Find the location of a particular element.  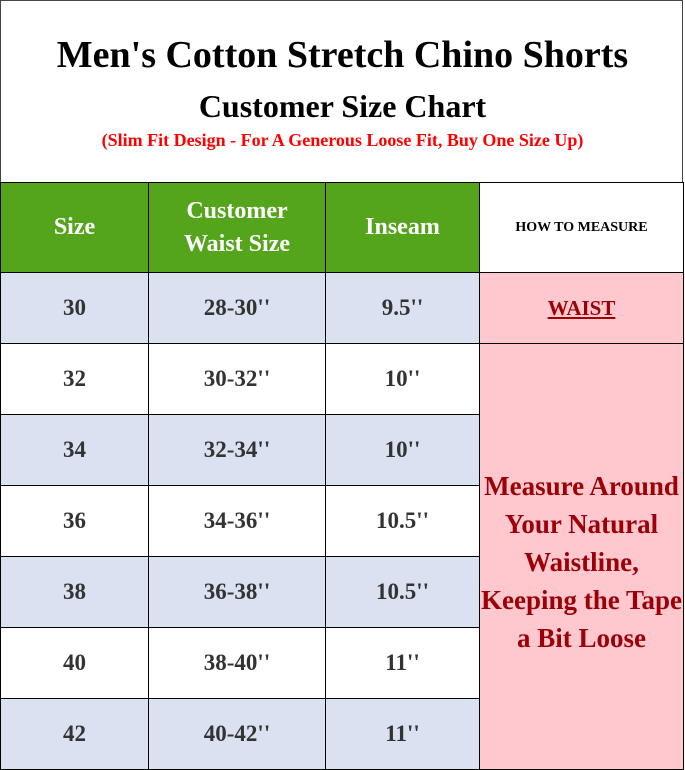

cell-size: 36 is located at coordinates (74, 521).